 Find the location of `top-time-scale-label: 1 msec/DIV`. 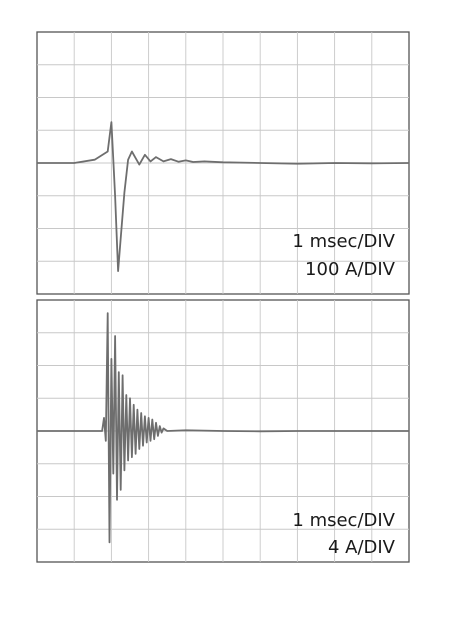

top-time-scale-label: 1 msec/DIV is located at coordinates (343, 241).